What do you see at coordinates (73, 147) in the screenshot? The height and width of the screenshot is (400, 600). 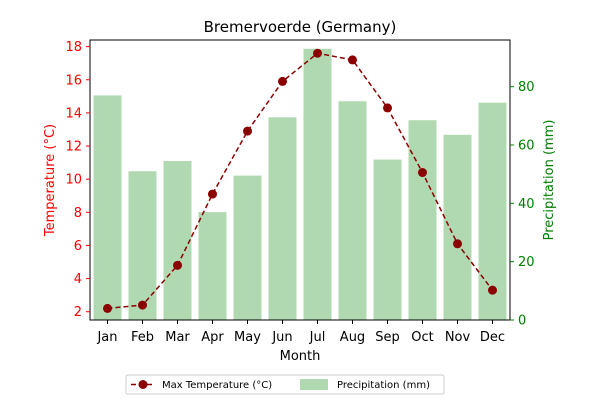 I see `left-tick-label: 12` at bounding box center [73, 147].